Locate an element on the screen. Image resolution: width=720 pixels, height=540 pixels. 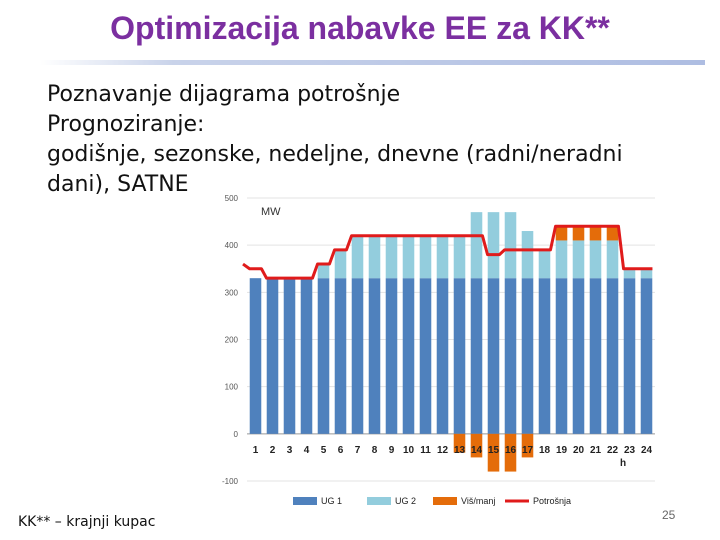
x-tick-label: 7 is located at coordinates (358, 450).